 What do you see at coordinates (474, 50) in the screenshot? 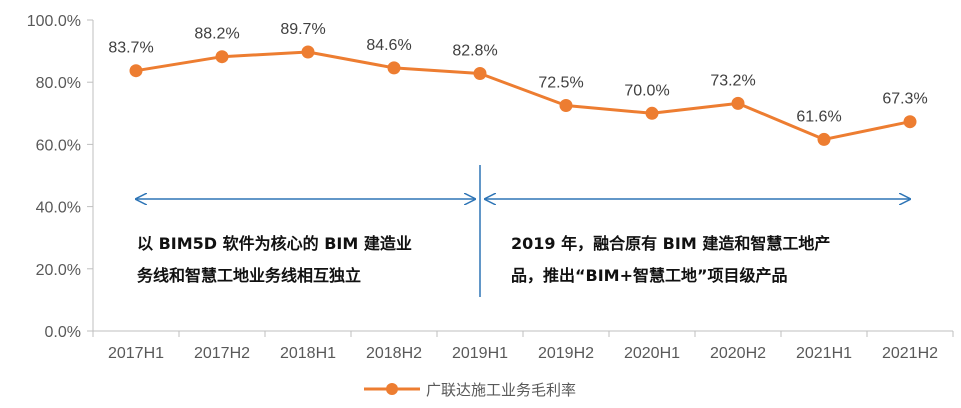
I see `data-label: 82.8%` at bounding box center [474, 50].